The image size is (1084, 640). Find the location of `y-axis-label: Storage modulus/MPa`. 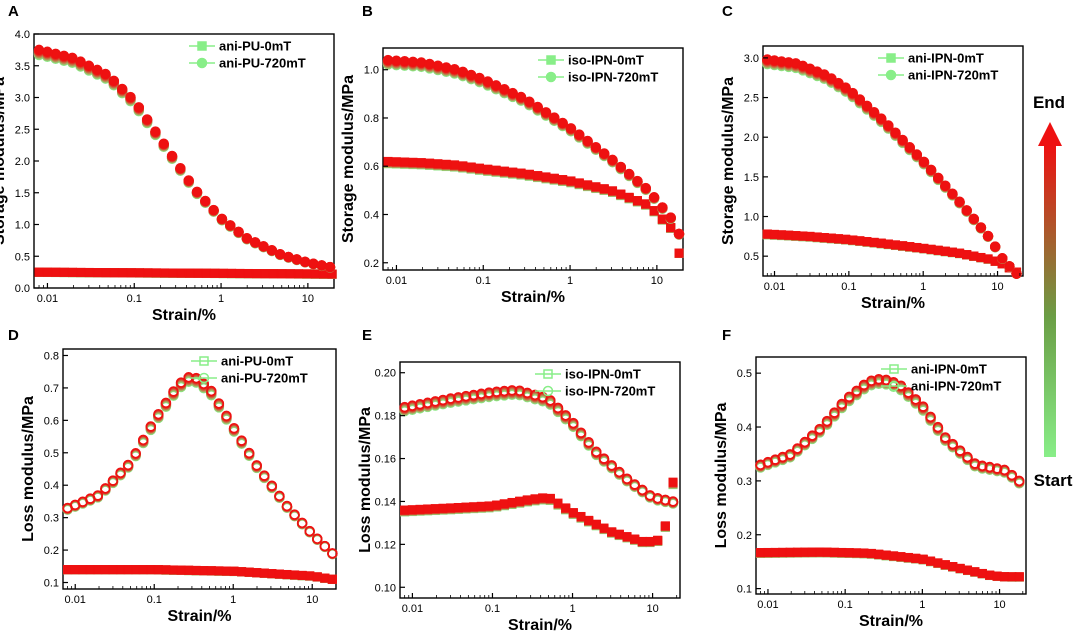

y-axis-label: Storage modulus/MPa is located at coordinates (728, 161).